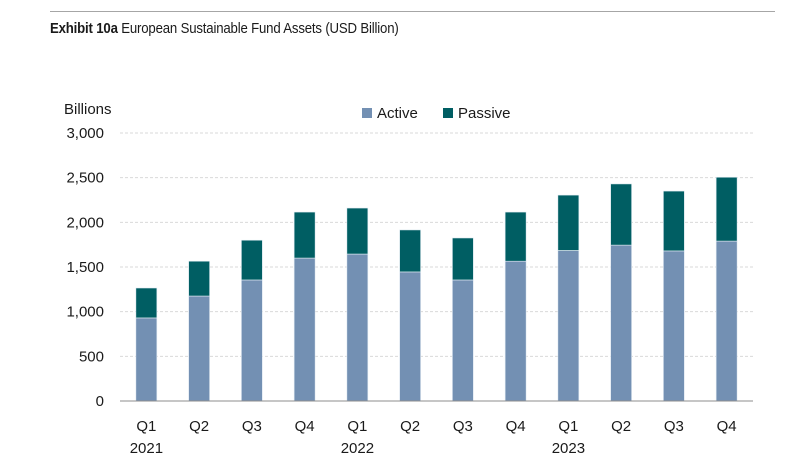 The height and width of the screenshot is (468, 806). I want to click on y-tick-label: 2,000, so click(85, 222).